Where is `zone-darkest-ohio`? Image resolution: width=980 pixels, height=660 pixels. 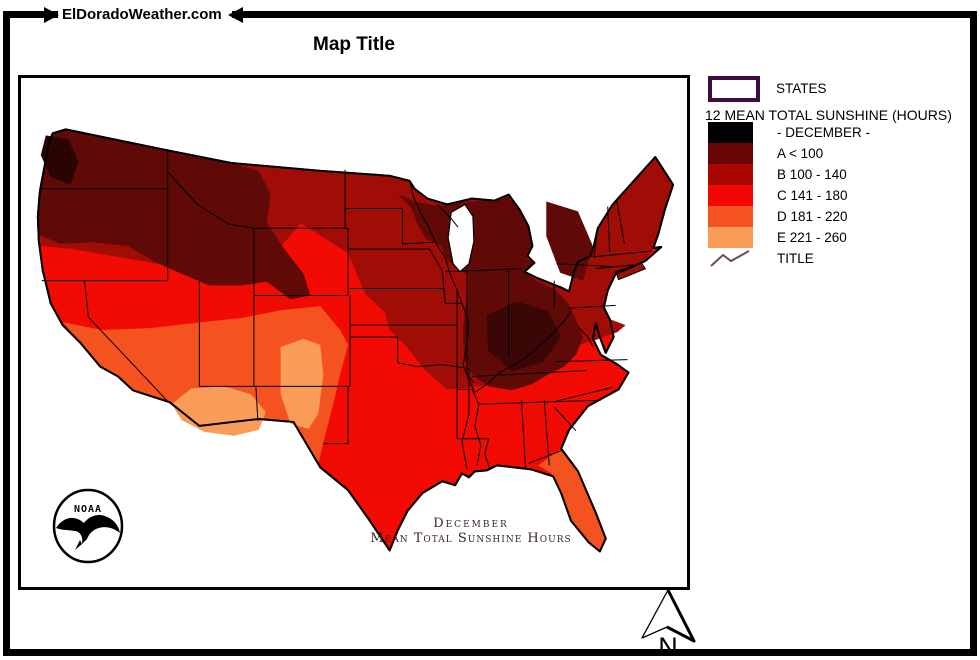
zone-darkest-ohio is located at coordinates (524, 336).